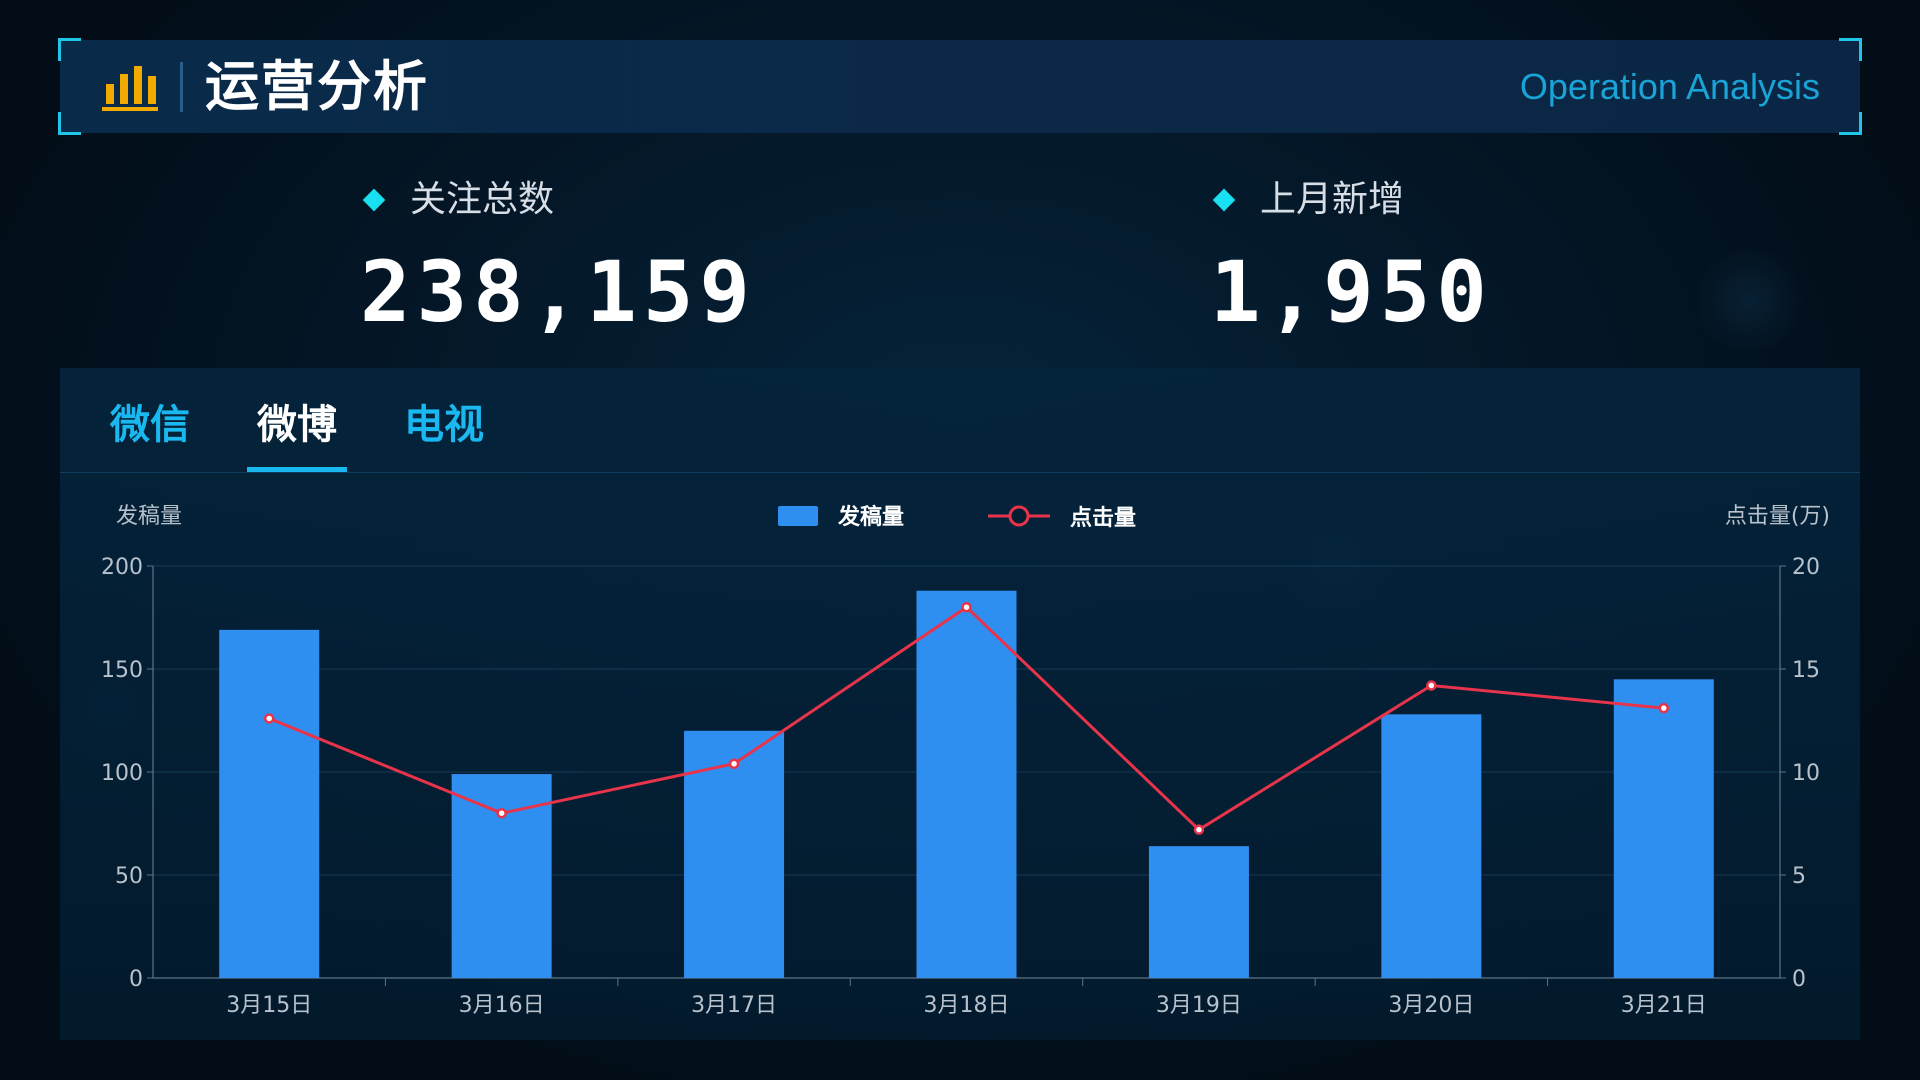  I want to click on tab-bar: 微信 微博 电视, so click(960, 420).